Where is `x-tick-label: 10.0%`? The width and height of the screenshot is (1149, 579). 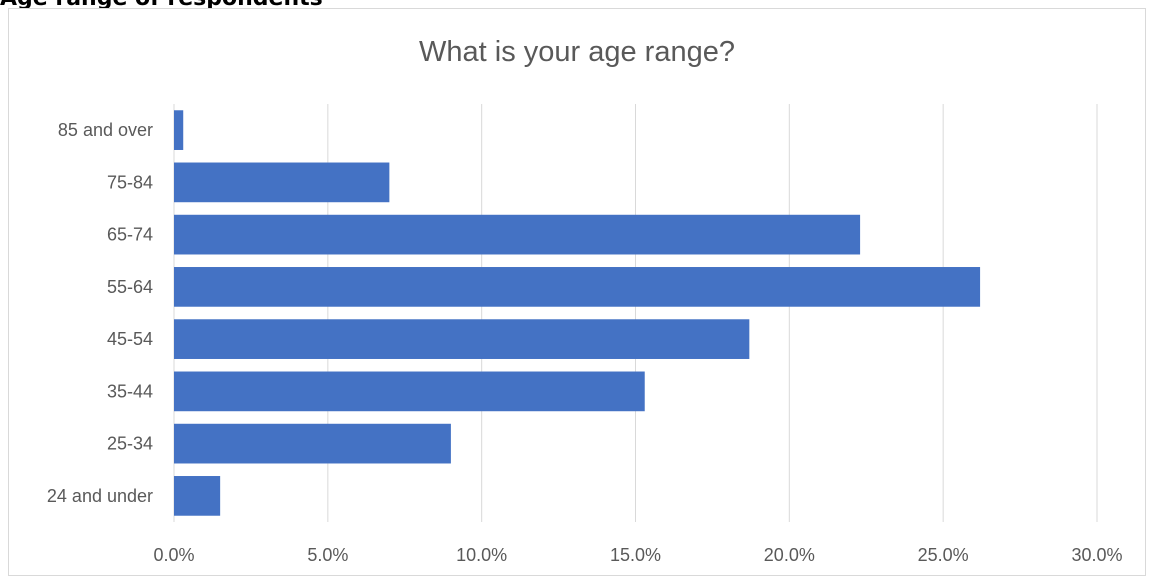
x-tick-label: 10.0% is located at coordinates (481, 555).